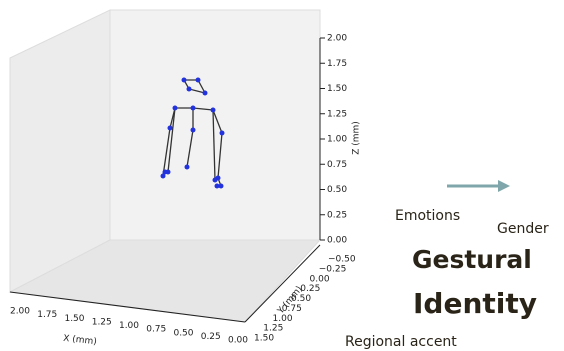  What do you see at coordinates (337, 64) in the screenshot?
I see `z-tick-label: 1.75` at bounding box center [337, 64].